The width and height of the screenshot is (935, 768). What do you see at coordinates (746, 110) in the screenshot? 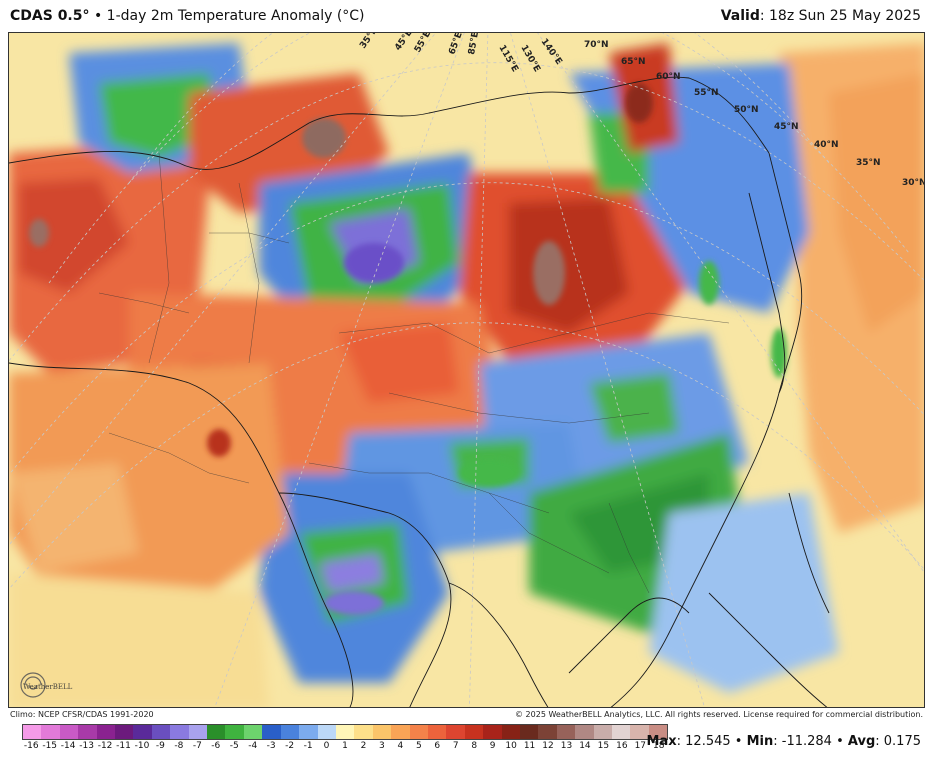
I see `lat-label: 50°N` at bounding box center [746, 110].